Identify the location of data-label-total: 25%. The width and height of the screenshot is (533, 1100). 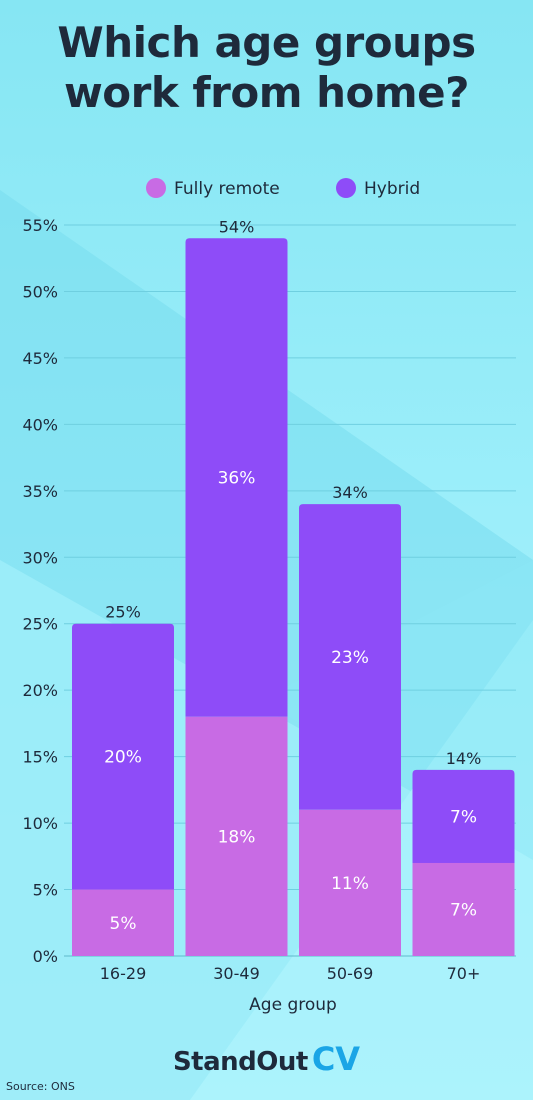
(123, 612).